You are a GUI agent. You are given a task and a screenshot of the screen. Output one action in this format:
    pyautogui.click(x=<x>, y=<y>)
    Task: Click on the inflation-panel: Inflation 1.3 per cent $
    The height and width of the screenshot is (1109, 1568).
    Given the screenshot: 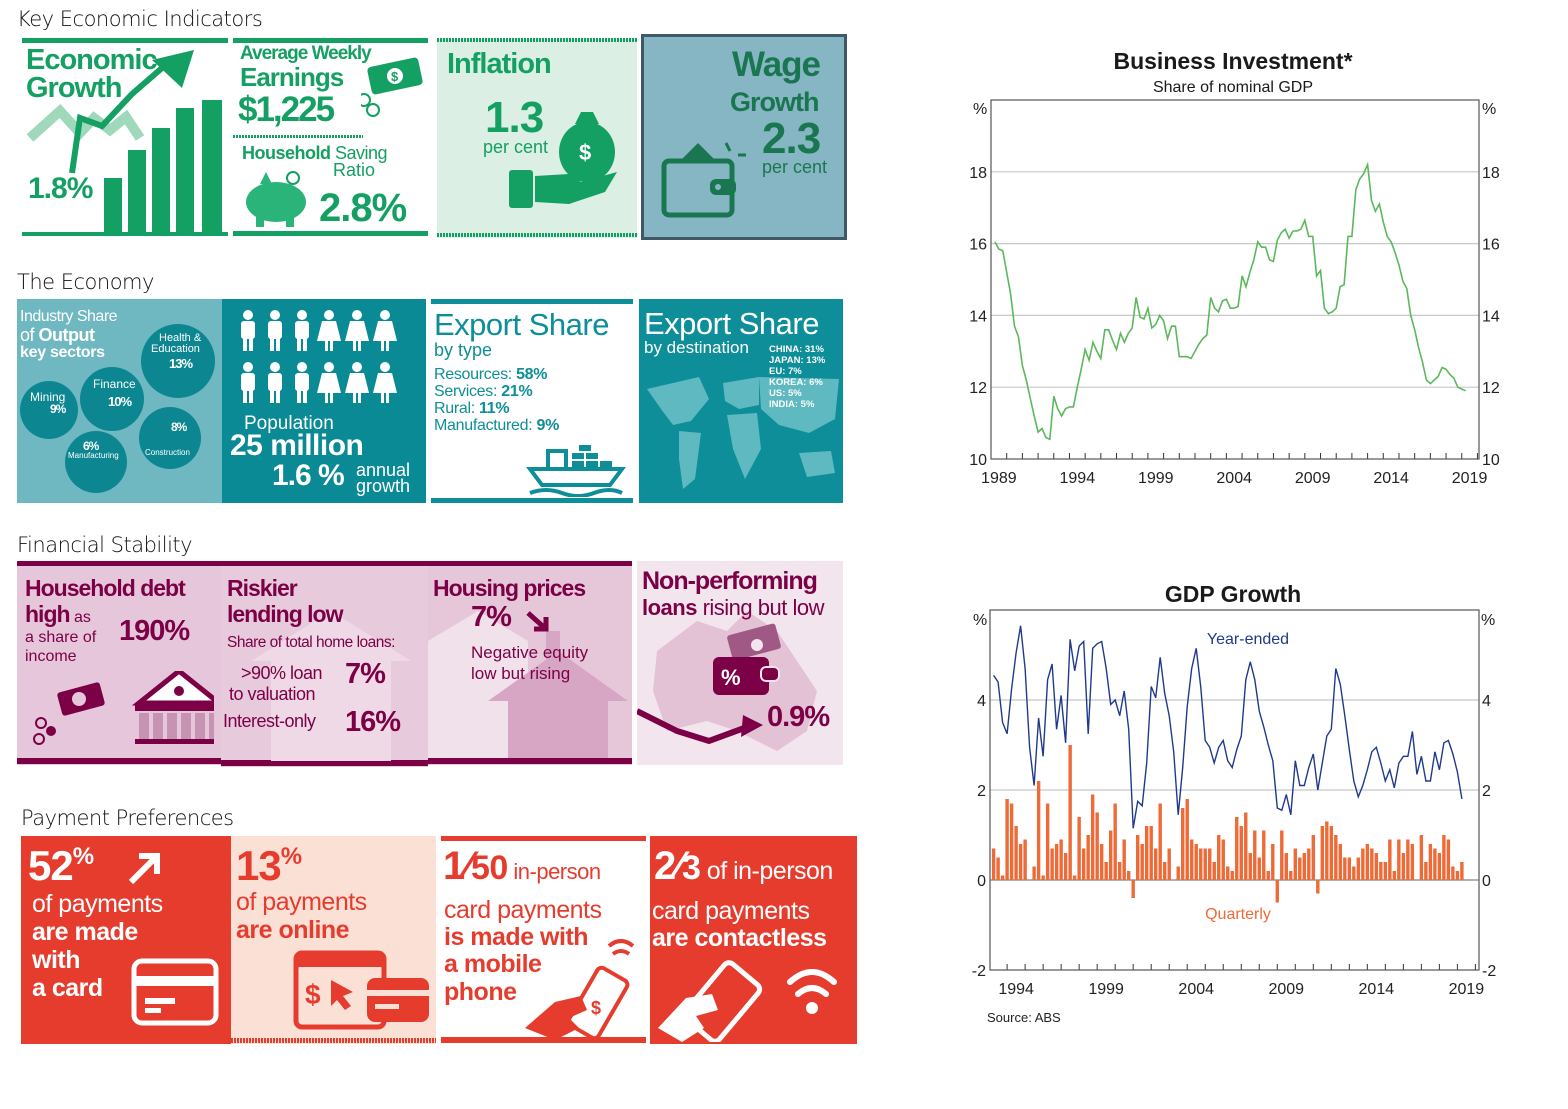 What is the action you would take?
    pyautogui.click(x=537, y=138)
    